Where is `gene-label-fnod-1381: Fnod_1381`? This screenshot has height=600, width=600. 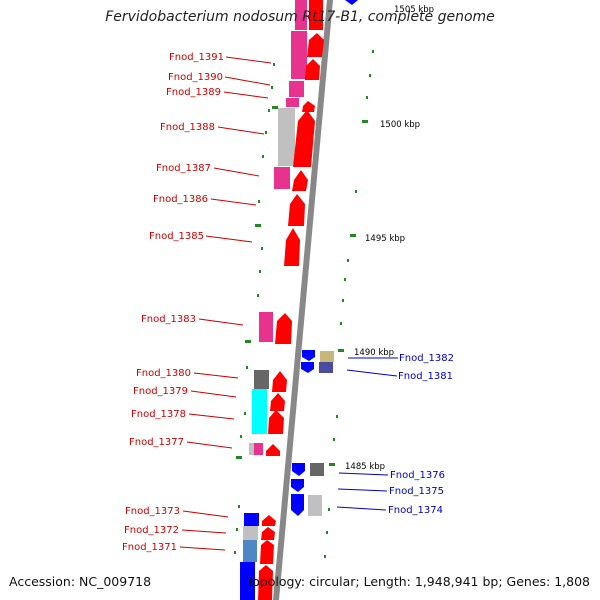 gene-label-fnod-1381: Fnod_1381 is located at coordinates (425, 376).